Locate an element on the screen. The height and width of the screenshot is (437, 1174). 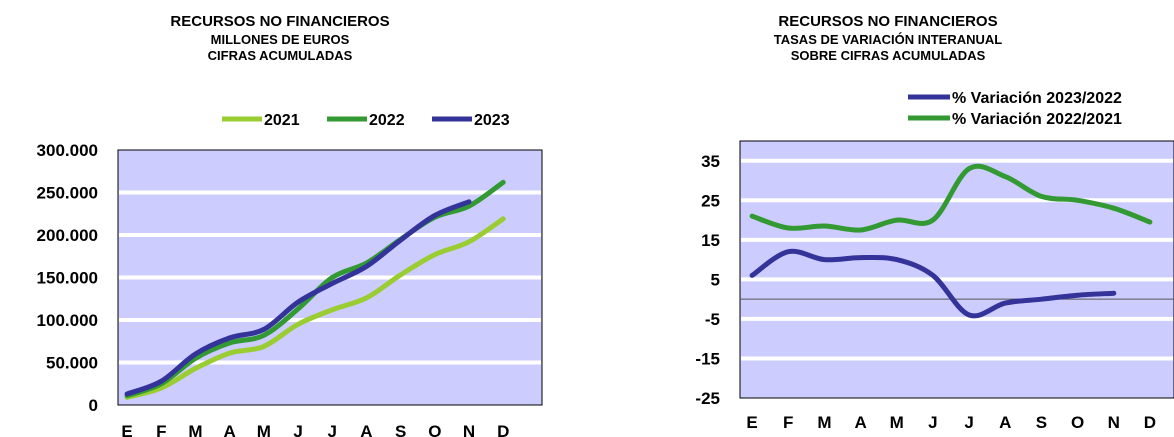
chart-subtitle-line-2: SOBRE CIFRAS ACUMULADAS is located at coordinates (888, 55).